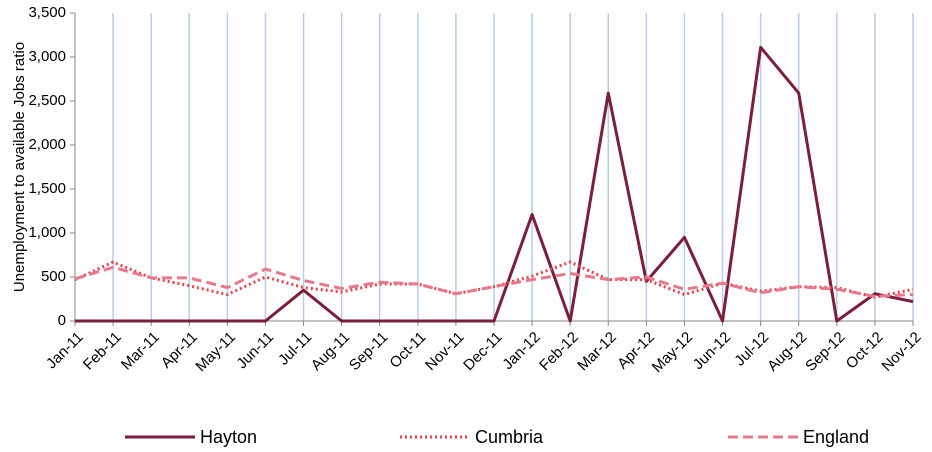  What do you see at coordinates (509, 437) in the screenshot?
I see `legend-label: Cumbria` at bounding box center [509, 437].